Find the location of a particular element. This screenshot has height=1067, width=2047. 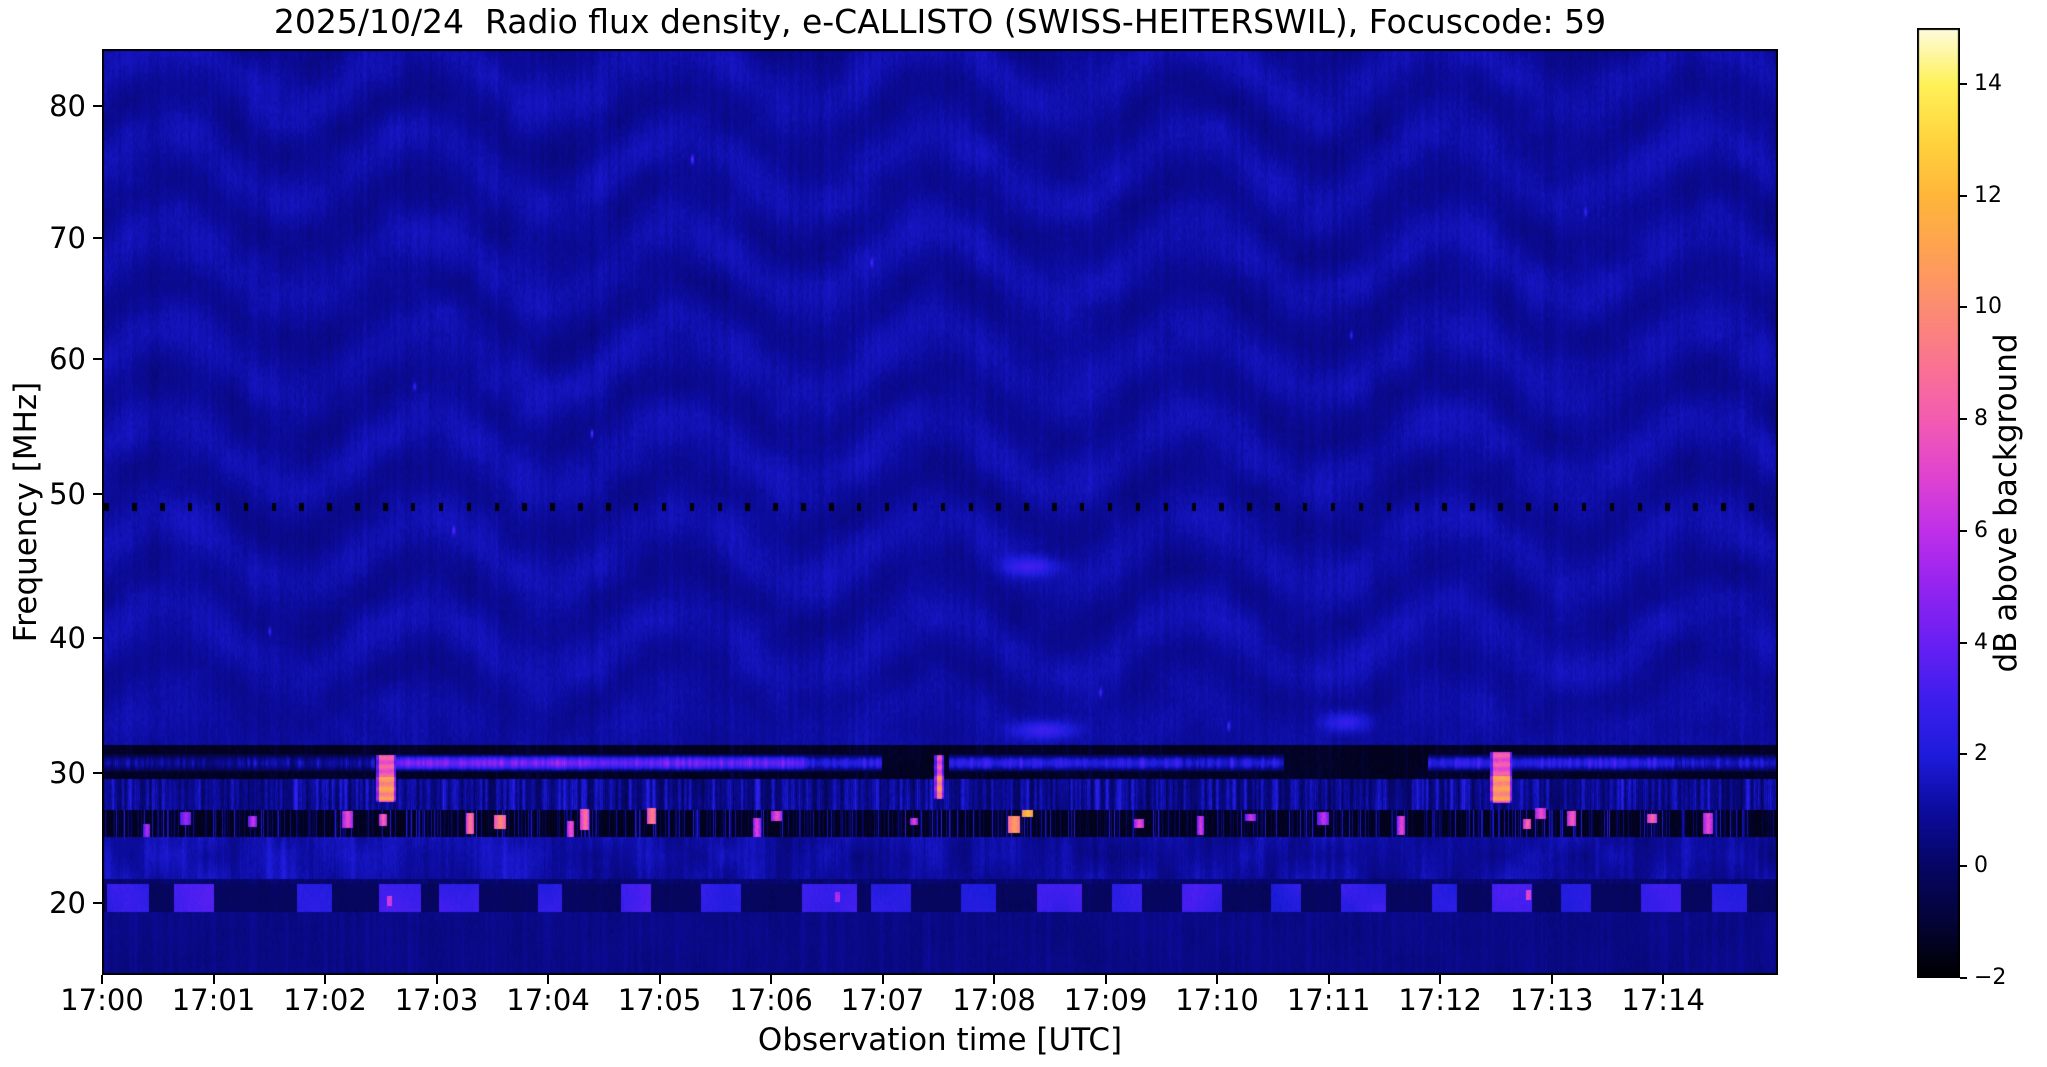

y-tick-label: 80 is located at coordinates (67, 106).